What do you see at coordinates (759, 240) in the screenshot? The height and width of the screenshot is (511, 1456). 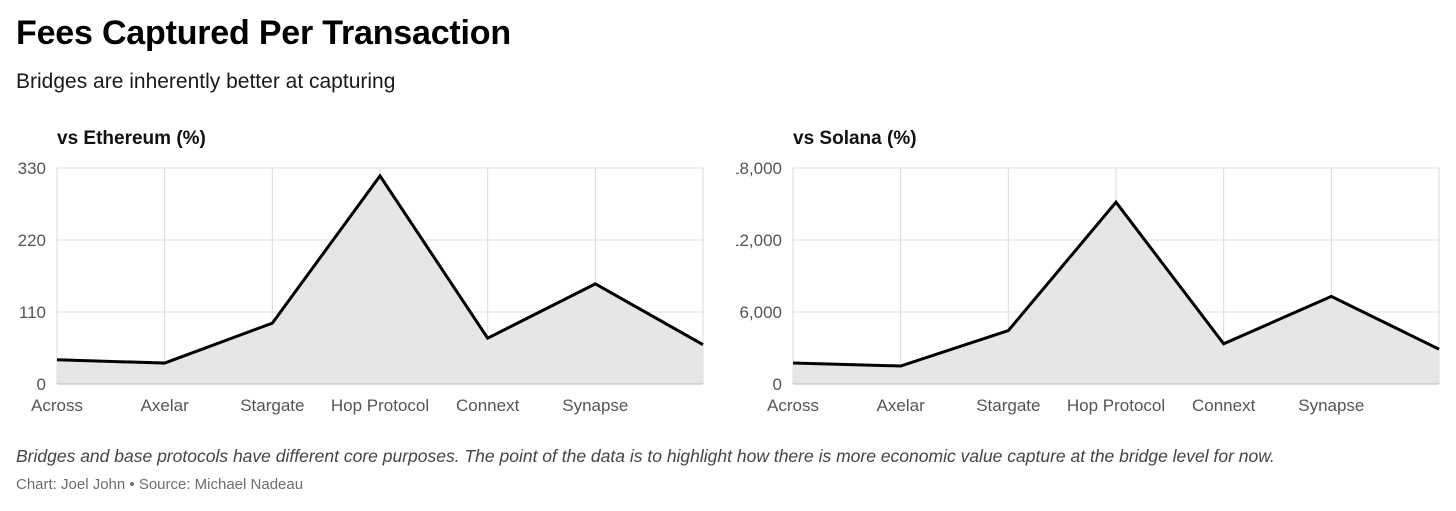 I see `sol-y-tick-label: 12,000` at bounding box center [759, 240].